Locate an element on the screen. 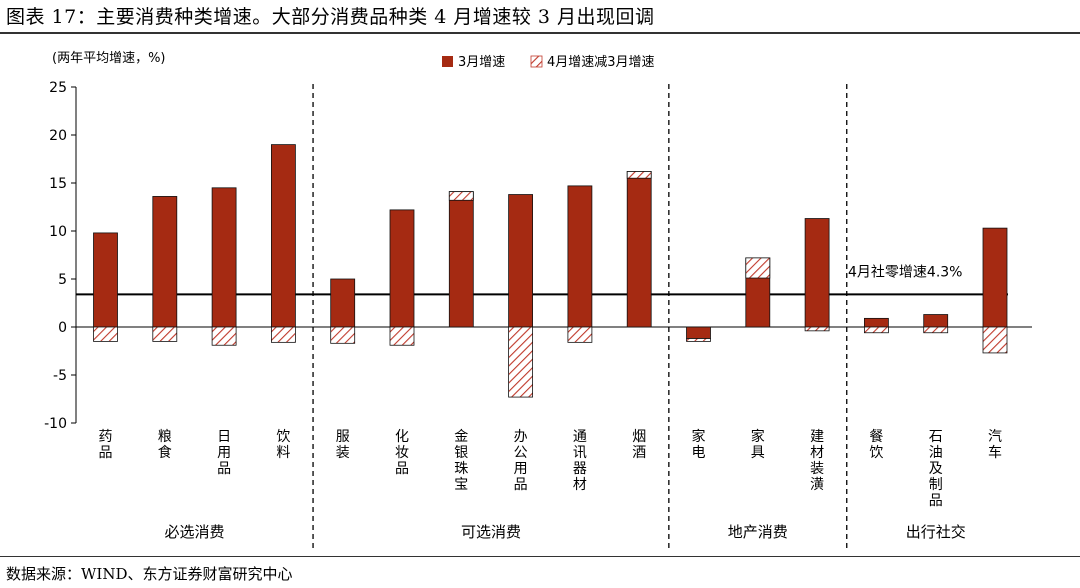 The height and width of the screenshot is (588, 1080). y-unit-label: (两年平均增速，%) is located at coordinates (109, 58).